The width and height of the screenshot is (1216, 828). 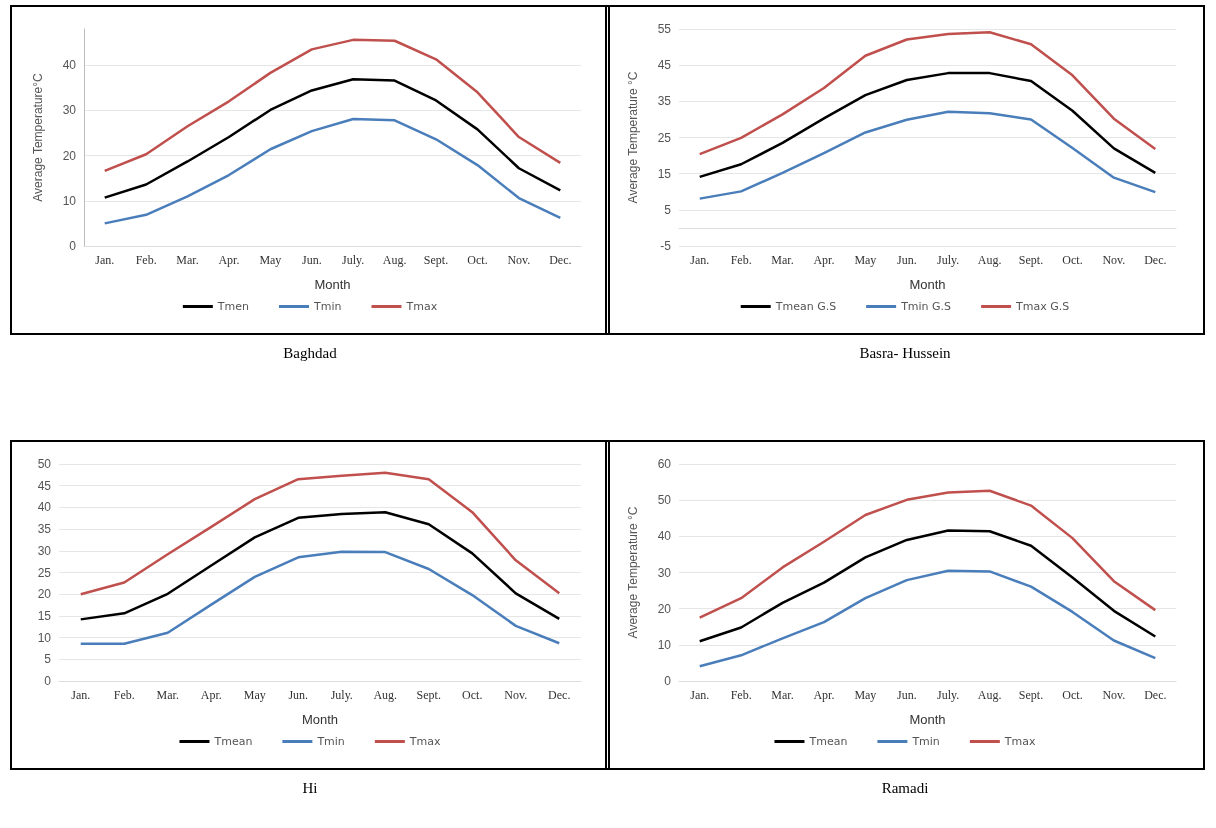 I want to click on legend-label: Tmen, so click(x=233, y=306).